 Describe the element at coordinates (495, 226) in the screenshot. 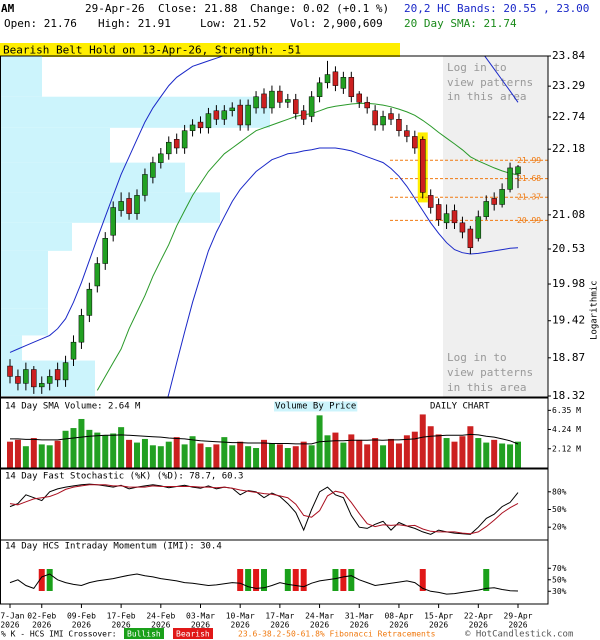

I see `login-area` at that location.